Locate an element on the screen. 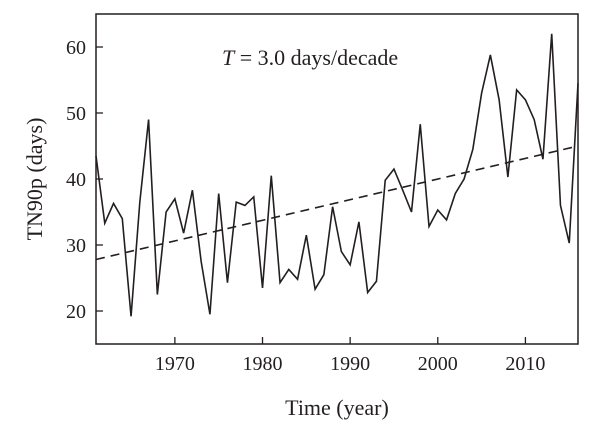  y-tick-label: 20 is located at coordinates (76, 312).